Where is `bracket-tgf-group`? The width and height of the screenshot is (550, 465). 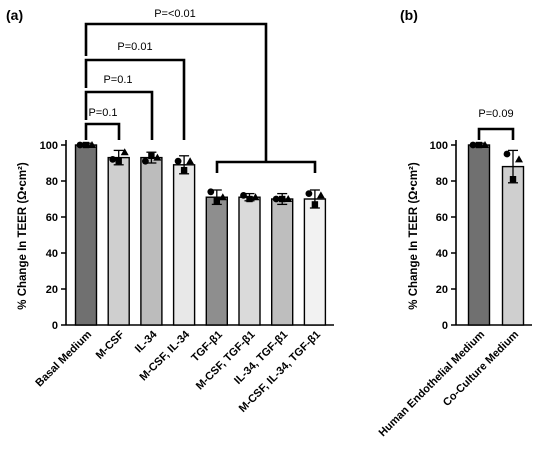
bracket-tgf-group is located at coordinates (266, 166).